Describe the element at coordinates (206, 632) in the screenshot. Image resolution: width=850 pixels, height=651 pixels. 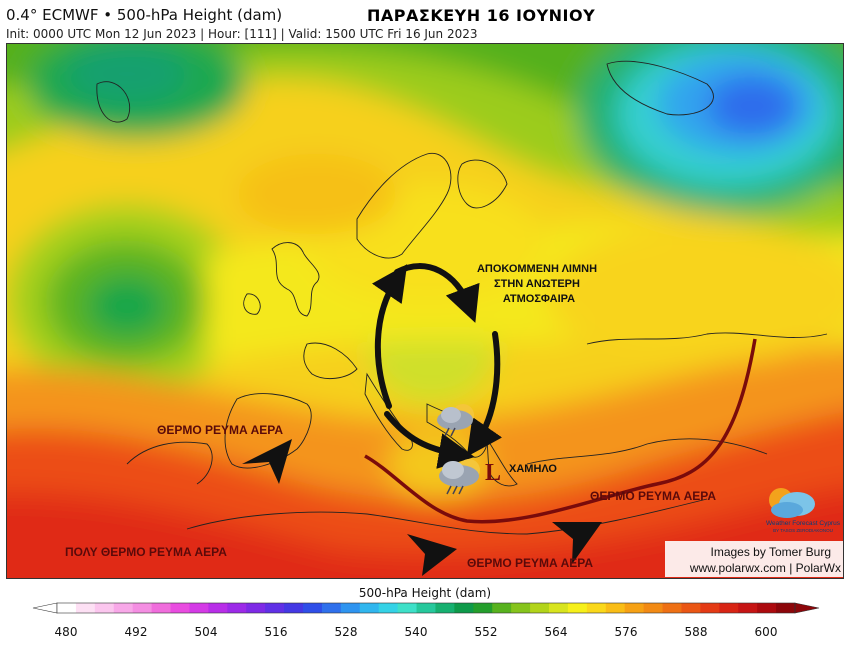
I see `colorbar-tick-label: 504` at that location.